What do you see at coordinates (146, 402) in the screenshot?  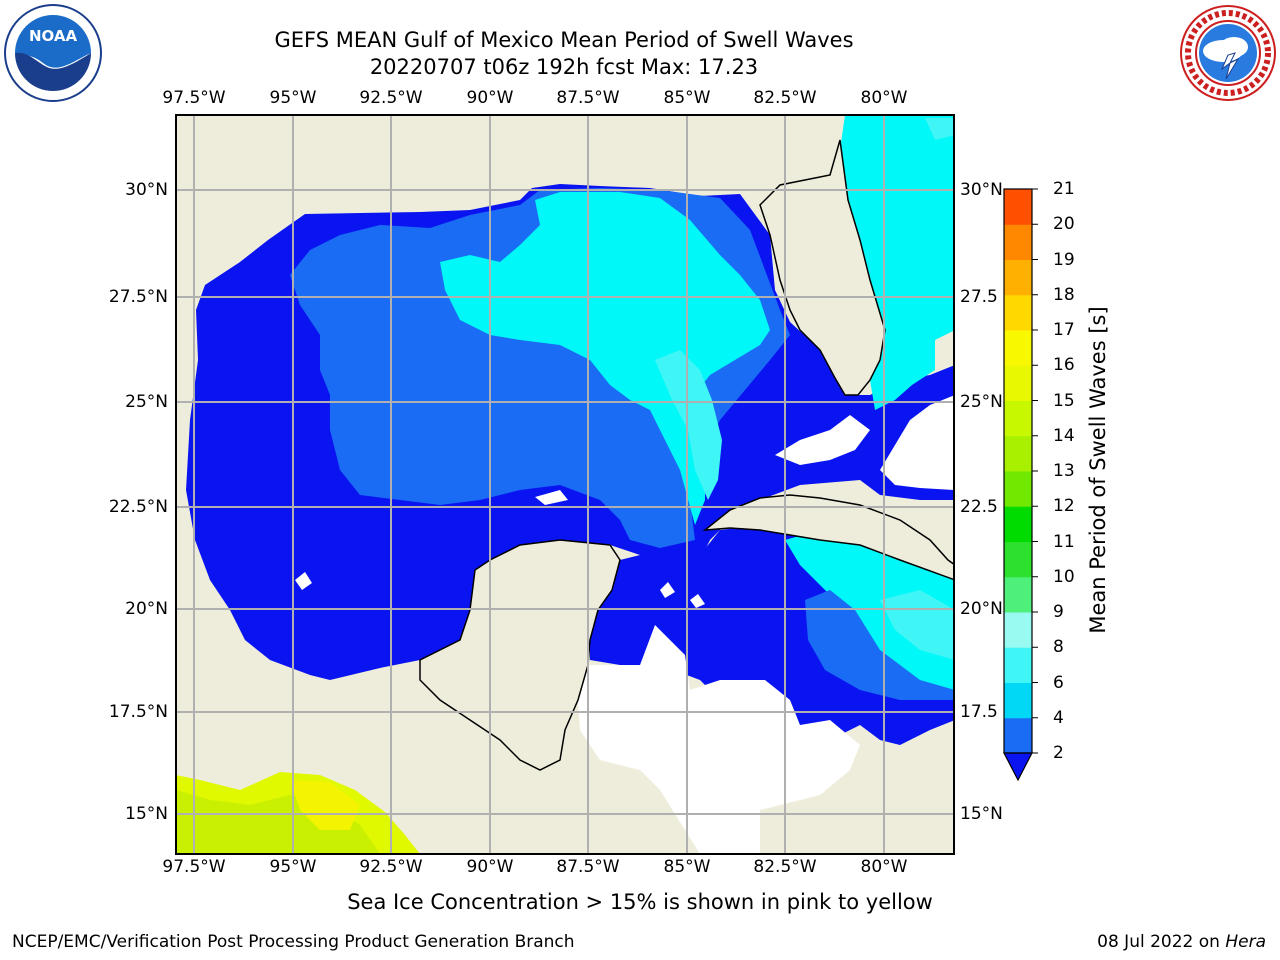 I see `lat-label-left: 25°N` at bounding box center [146, 402].